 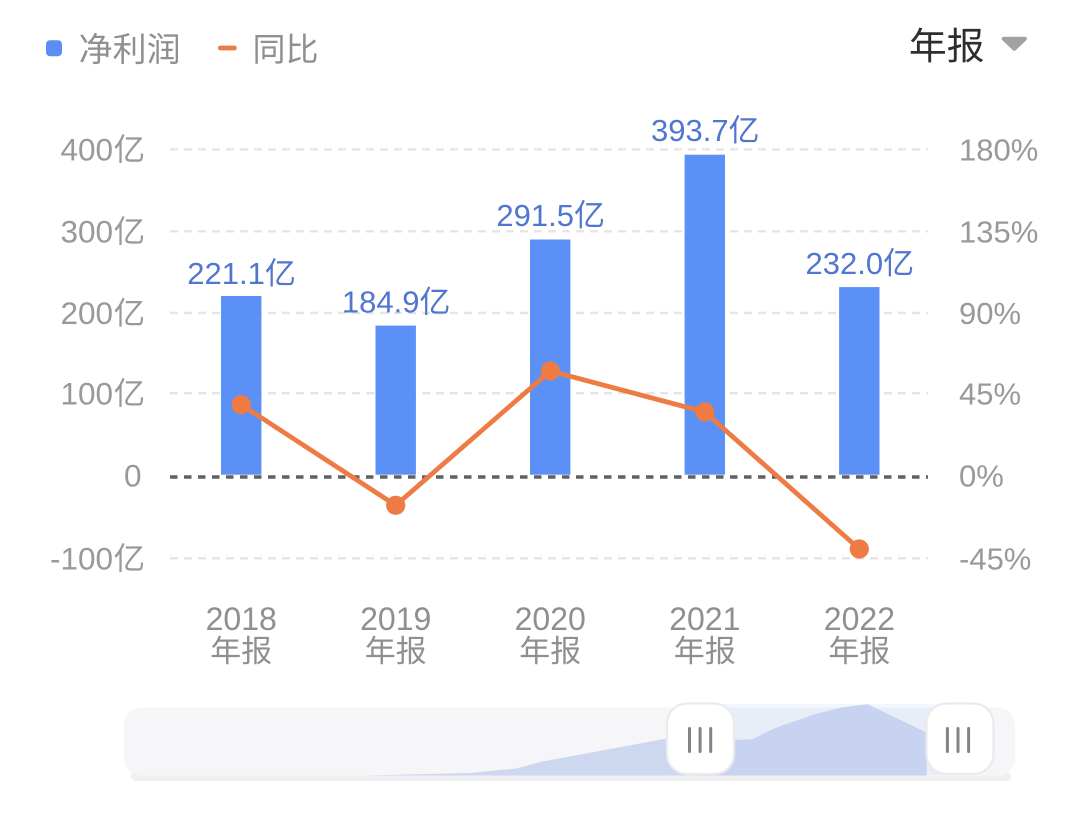 What do you see at coordinates (241, 619) in the screenshot?
I see `svg-text: 2018` at bounding box center [241, 619].